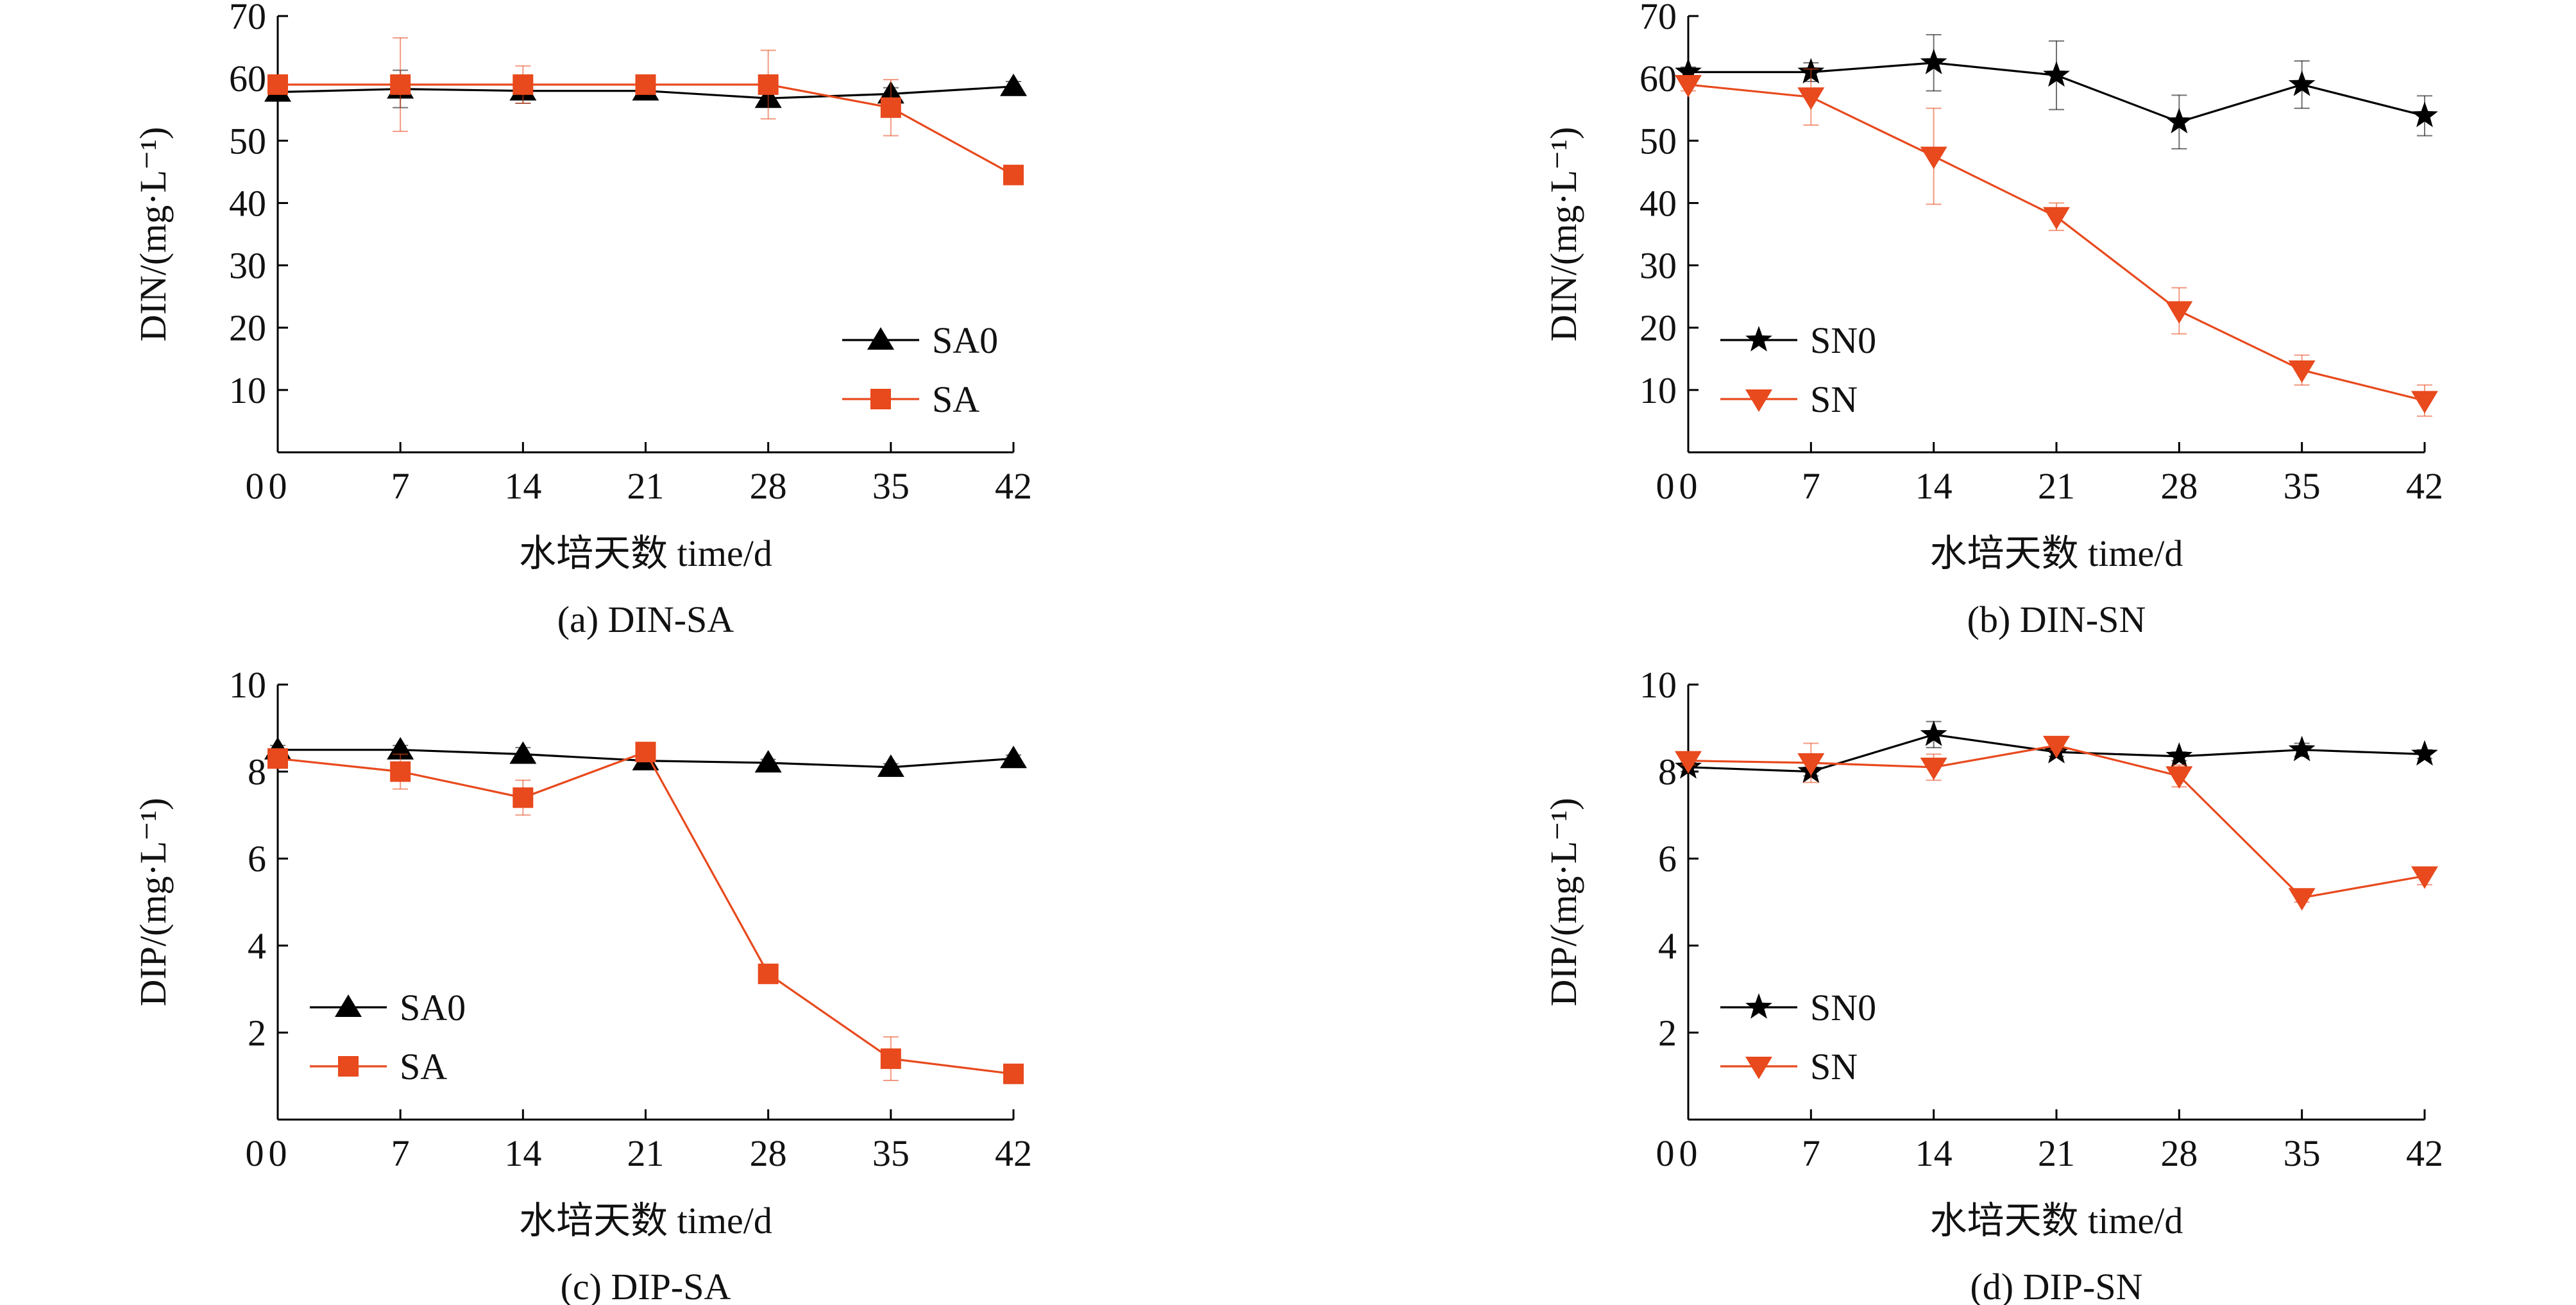 Image resolution: width=2576 pixels, height=1305 pixels. What do you see at coordinates (646, 1285) in the screenshot?
I see `panel-caption: (c) DIP-SA` at bounding box center [646, 1285].